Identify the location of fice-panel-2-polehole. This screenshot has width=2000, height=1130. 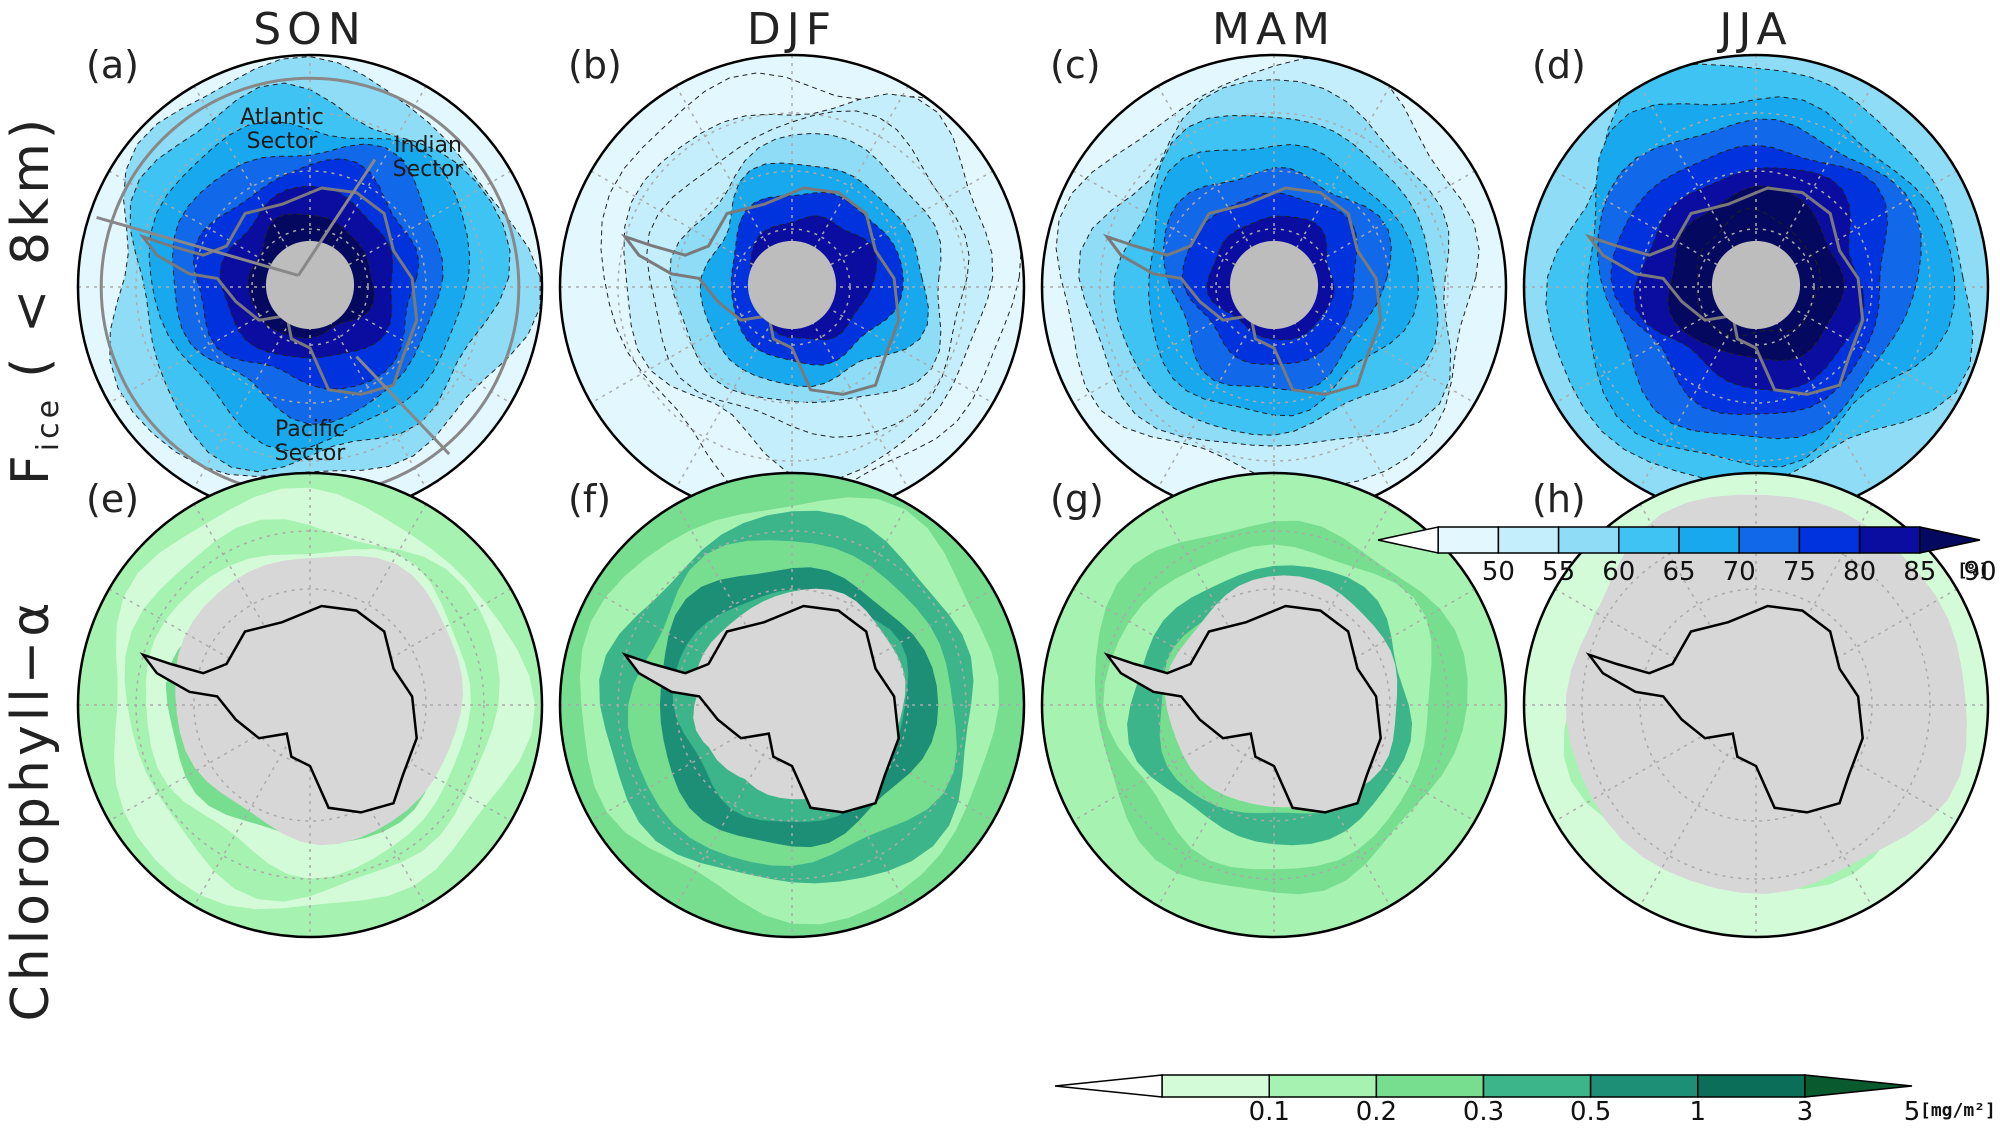
(1274, 285).